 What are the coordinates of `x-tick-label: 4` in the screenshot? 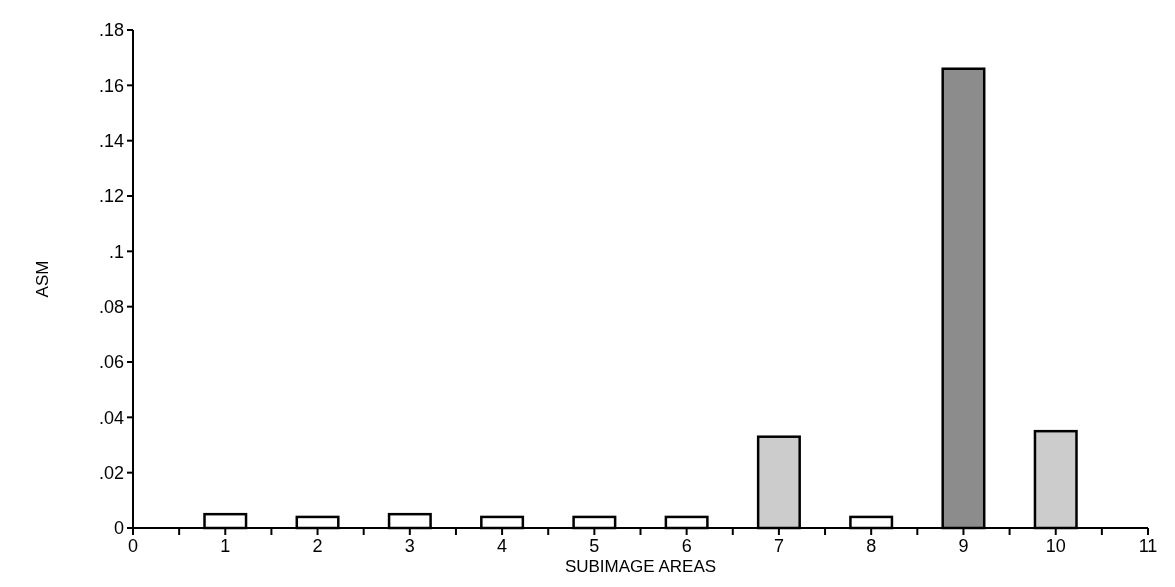 It's located at (502, 546).